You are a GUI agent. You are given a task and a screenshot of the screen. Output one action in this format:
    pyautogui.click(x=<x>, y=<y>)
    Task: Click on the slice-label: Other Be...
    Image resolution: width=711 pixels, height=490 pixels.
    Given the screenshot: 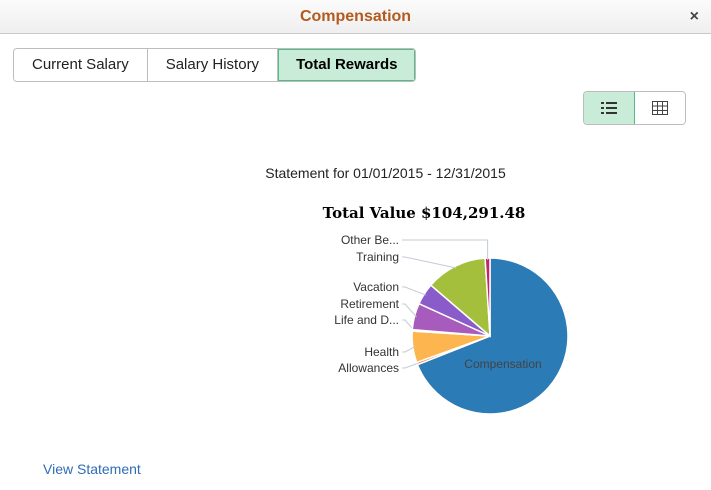 What is the action you would take?
    pyautogui.click(x=370, y=240)
    